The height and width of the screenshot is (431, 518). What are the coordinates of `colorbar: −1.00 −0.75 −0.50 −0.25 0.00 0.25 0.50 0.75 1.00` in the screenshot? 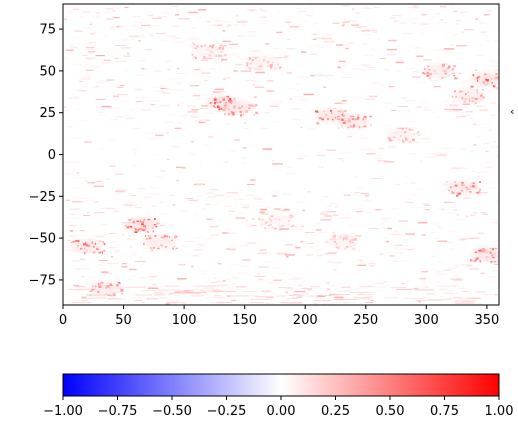 It's located at (278, 396).